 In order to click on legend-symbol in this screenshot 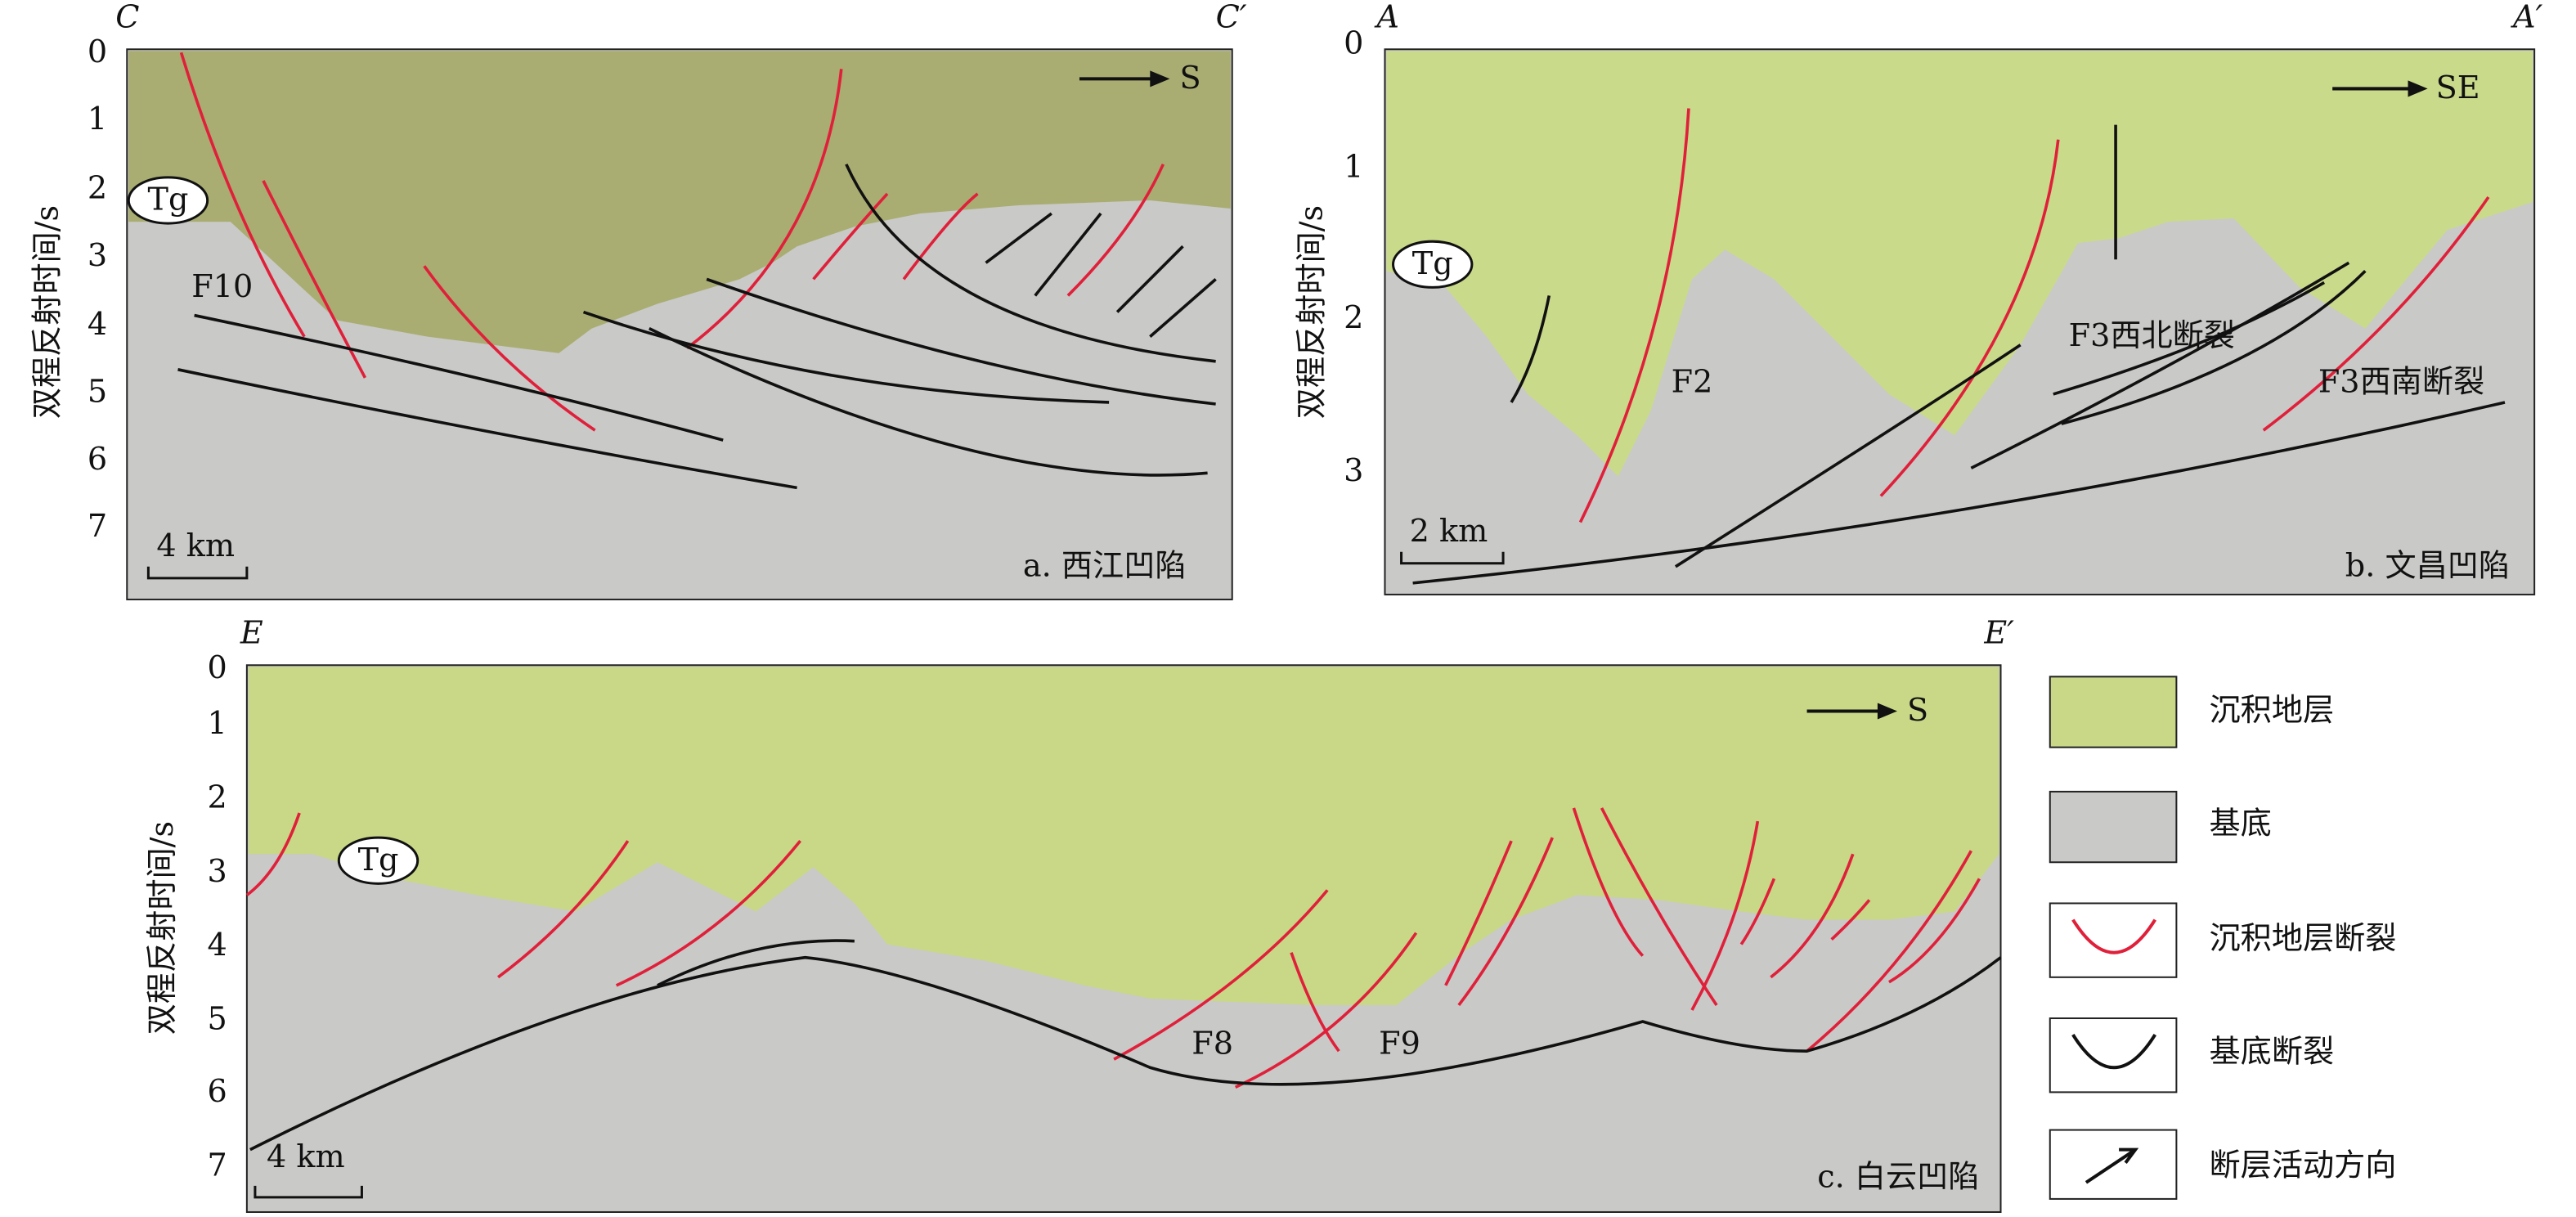, I will do `click(2113, 1052)`.